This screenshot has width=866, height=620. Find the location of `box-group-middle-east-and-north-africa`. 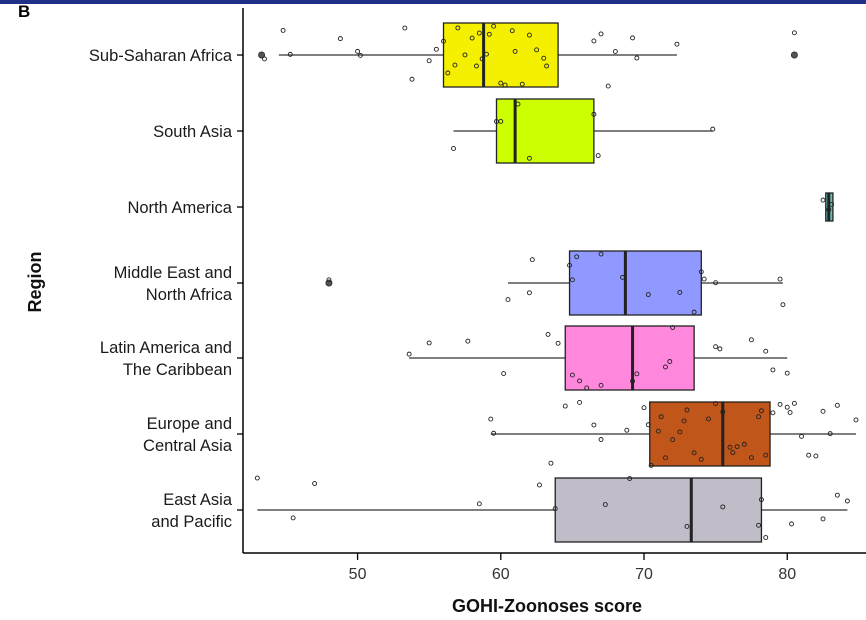

box-group-middle-east-and-north-africa is located at coordinates (555, 283).